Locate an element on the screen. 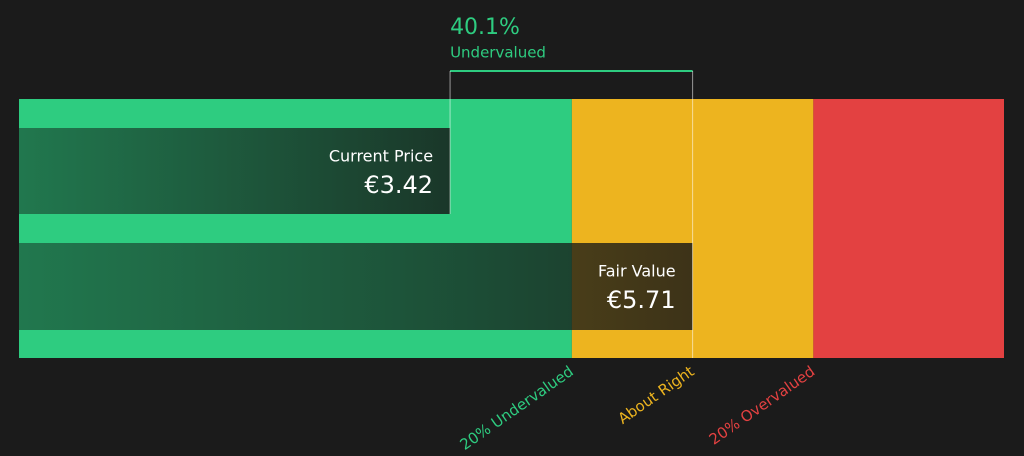 This screenshot has height=456, width=1024. difference-text: Undervalued is located at coordinates (498, 53).